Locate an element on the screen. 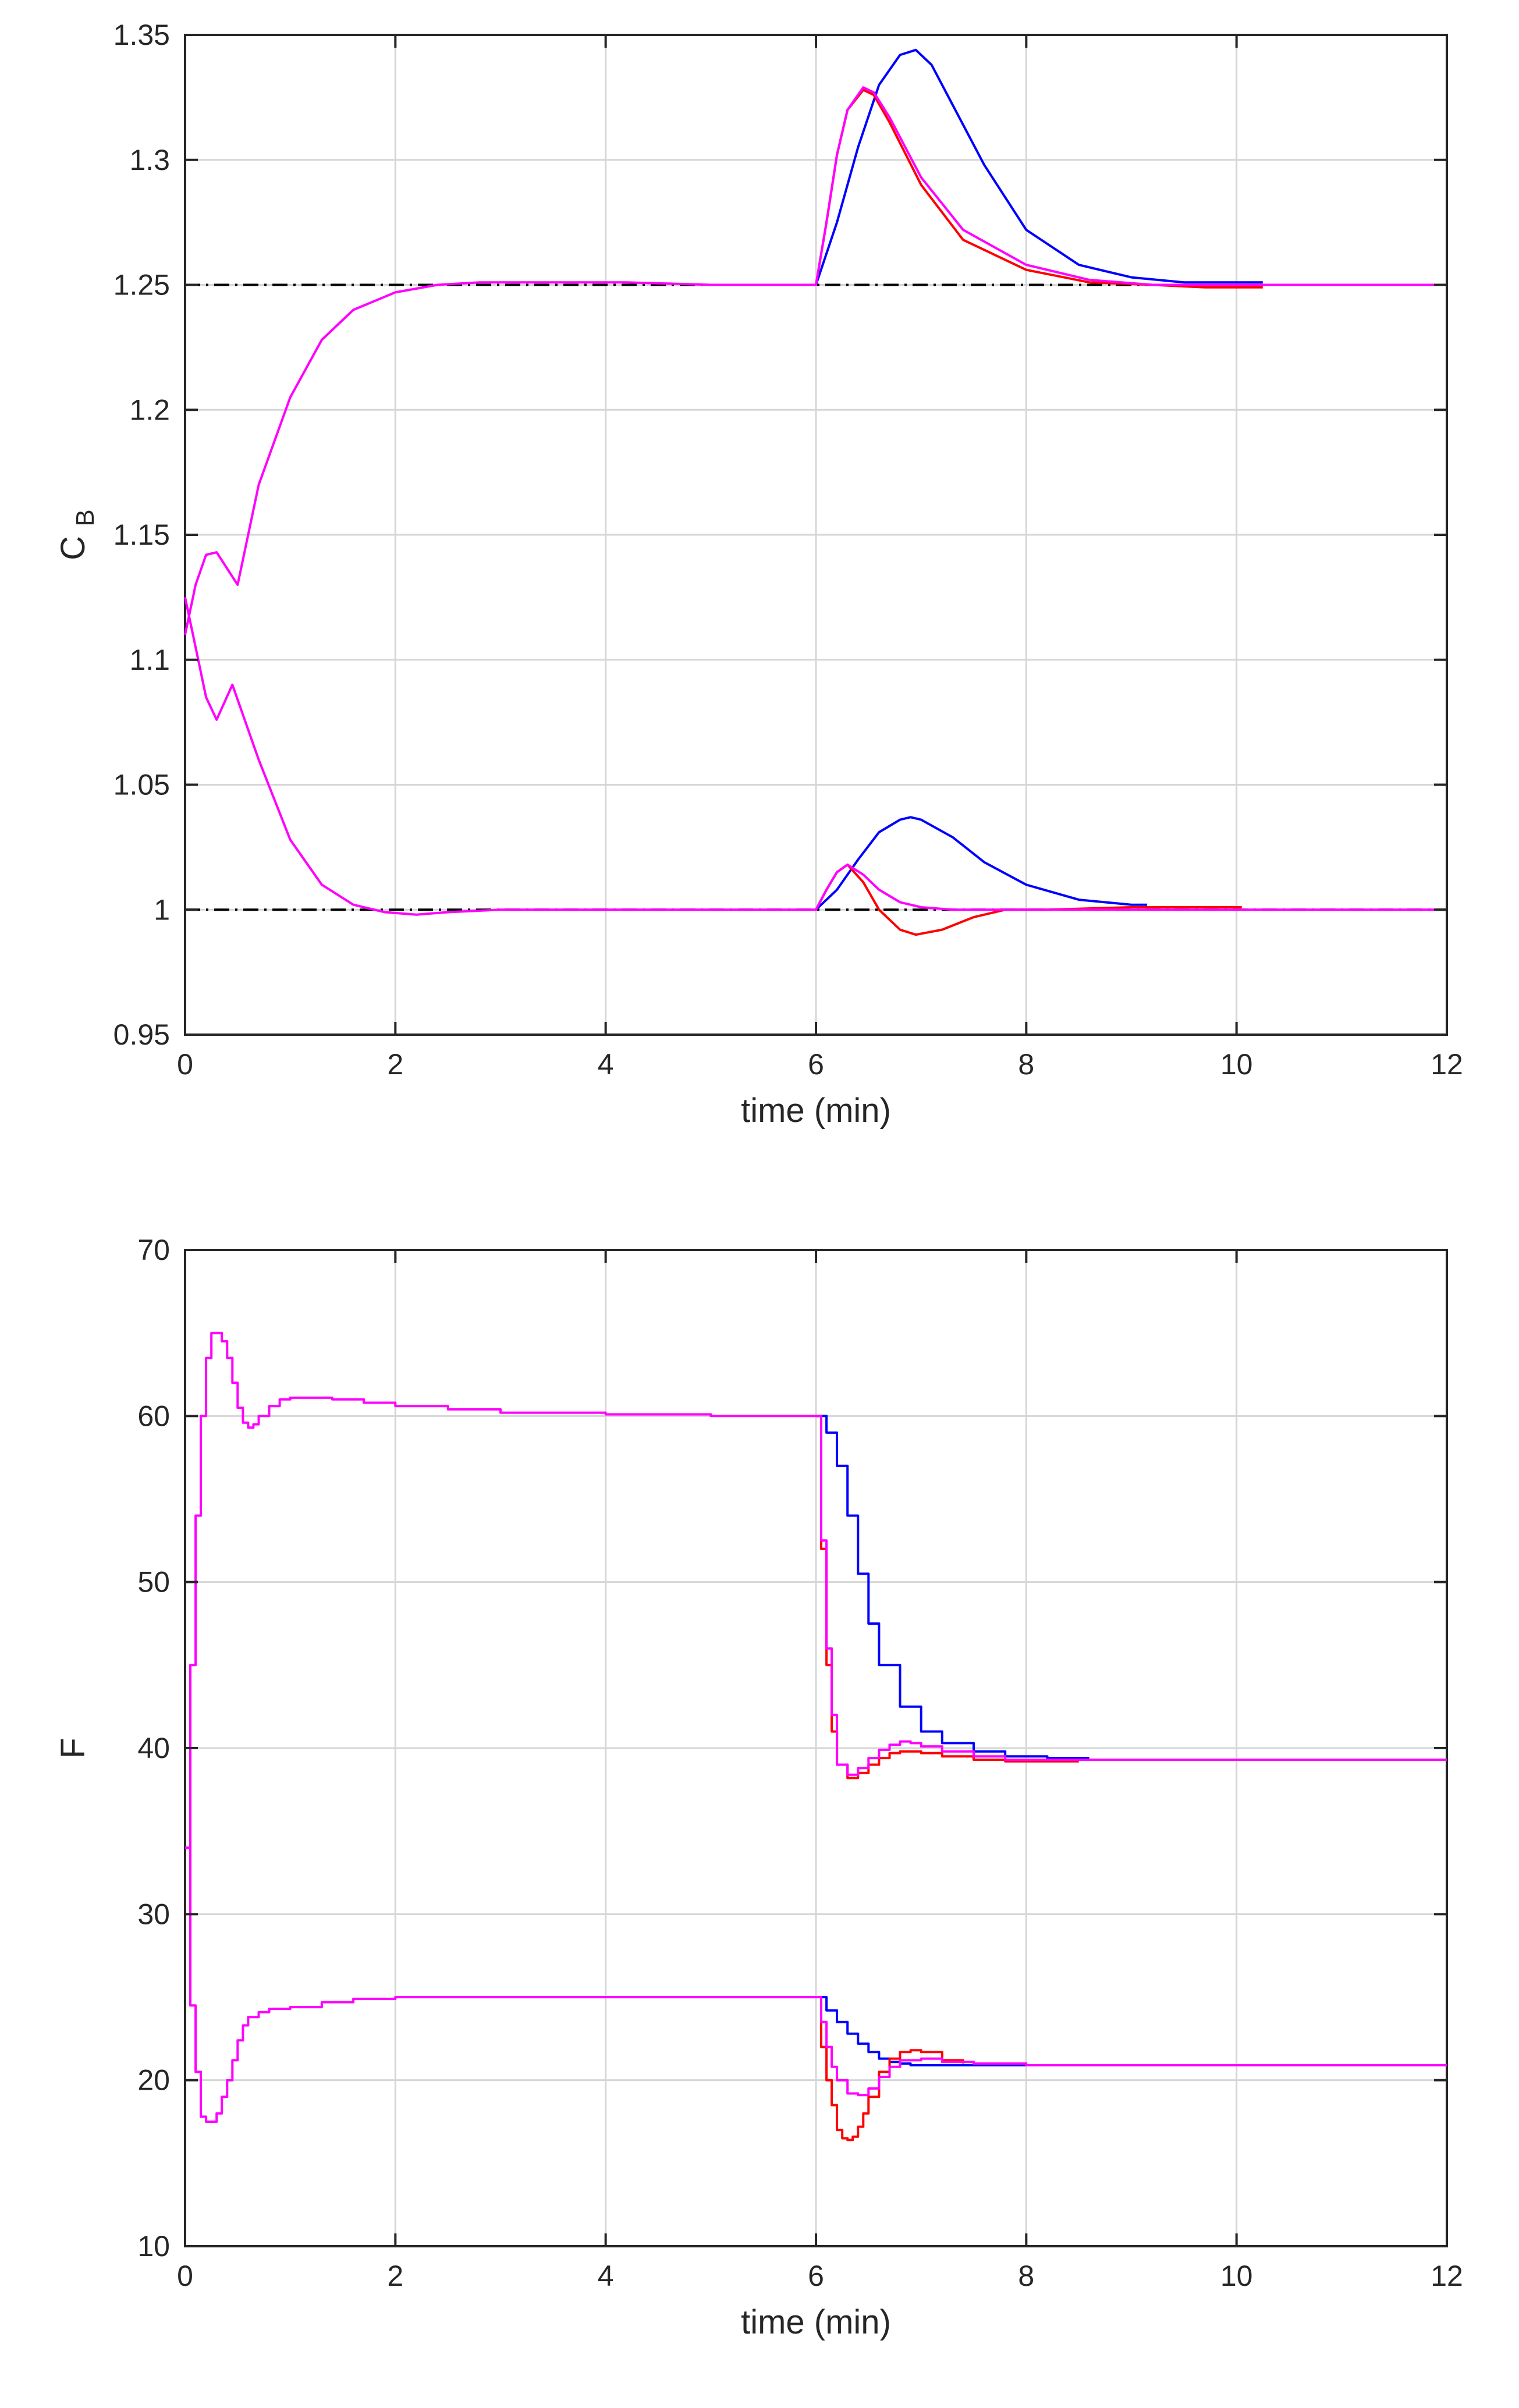  cb-y-tick-label: 1.25 is located at coordinates (141, 285).